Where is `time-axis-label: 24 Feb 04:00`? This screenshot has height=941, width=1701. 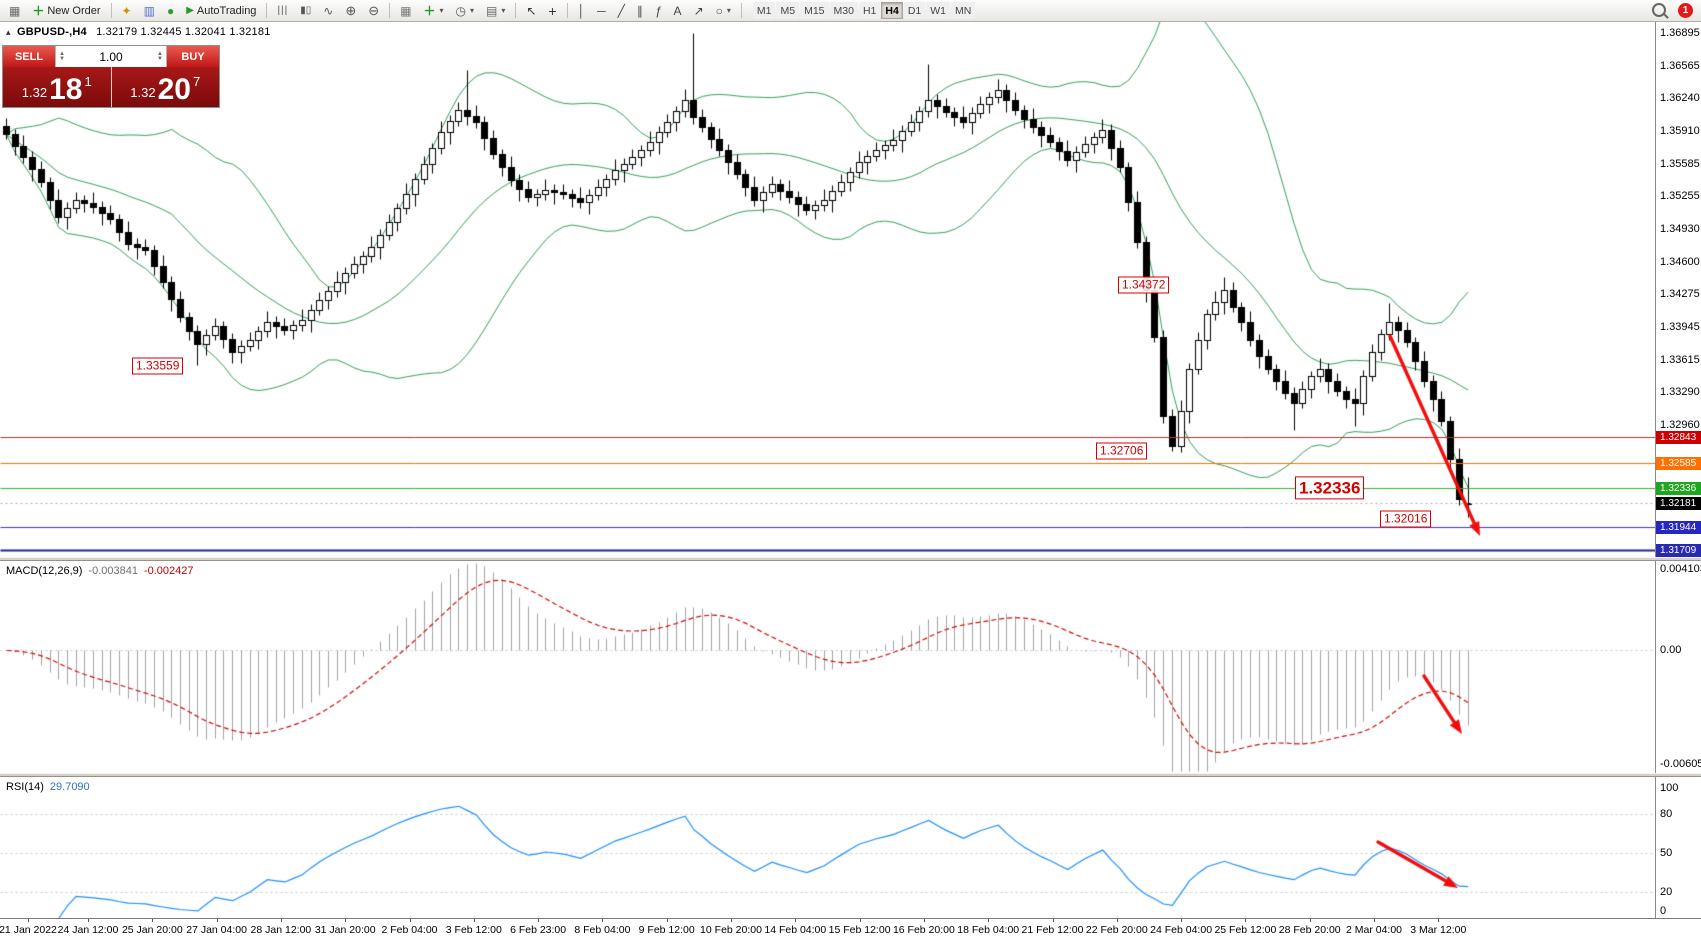
time-axis-label: 24 Feb 04:00 is located at coordinates (1181, 930).